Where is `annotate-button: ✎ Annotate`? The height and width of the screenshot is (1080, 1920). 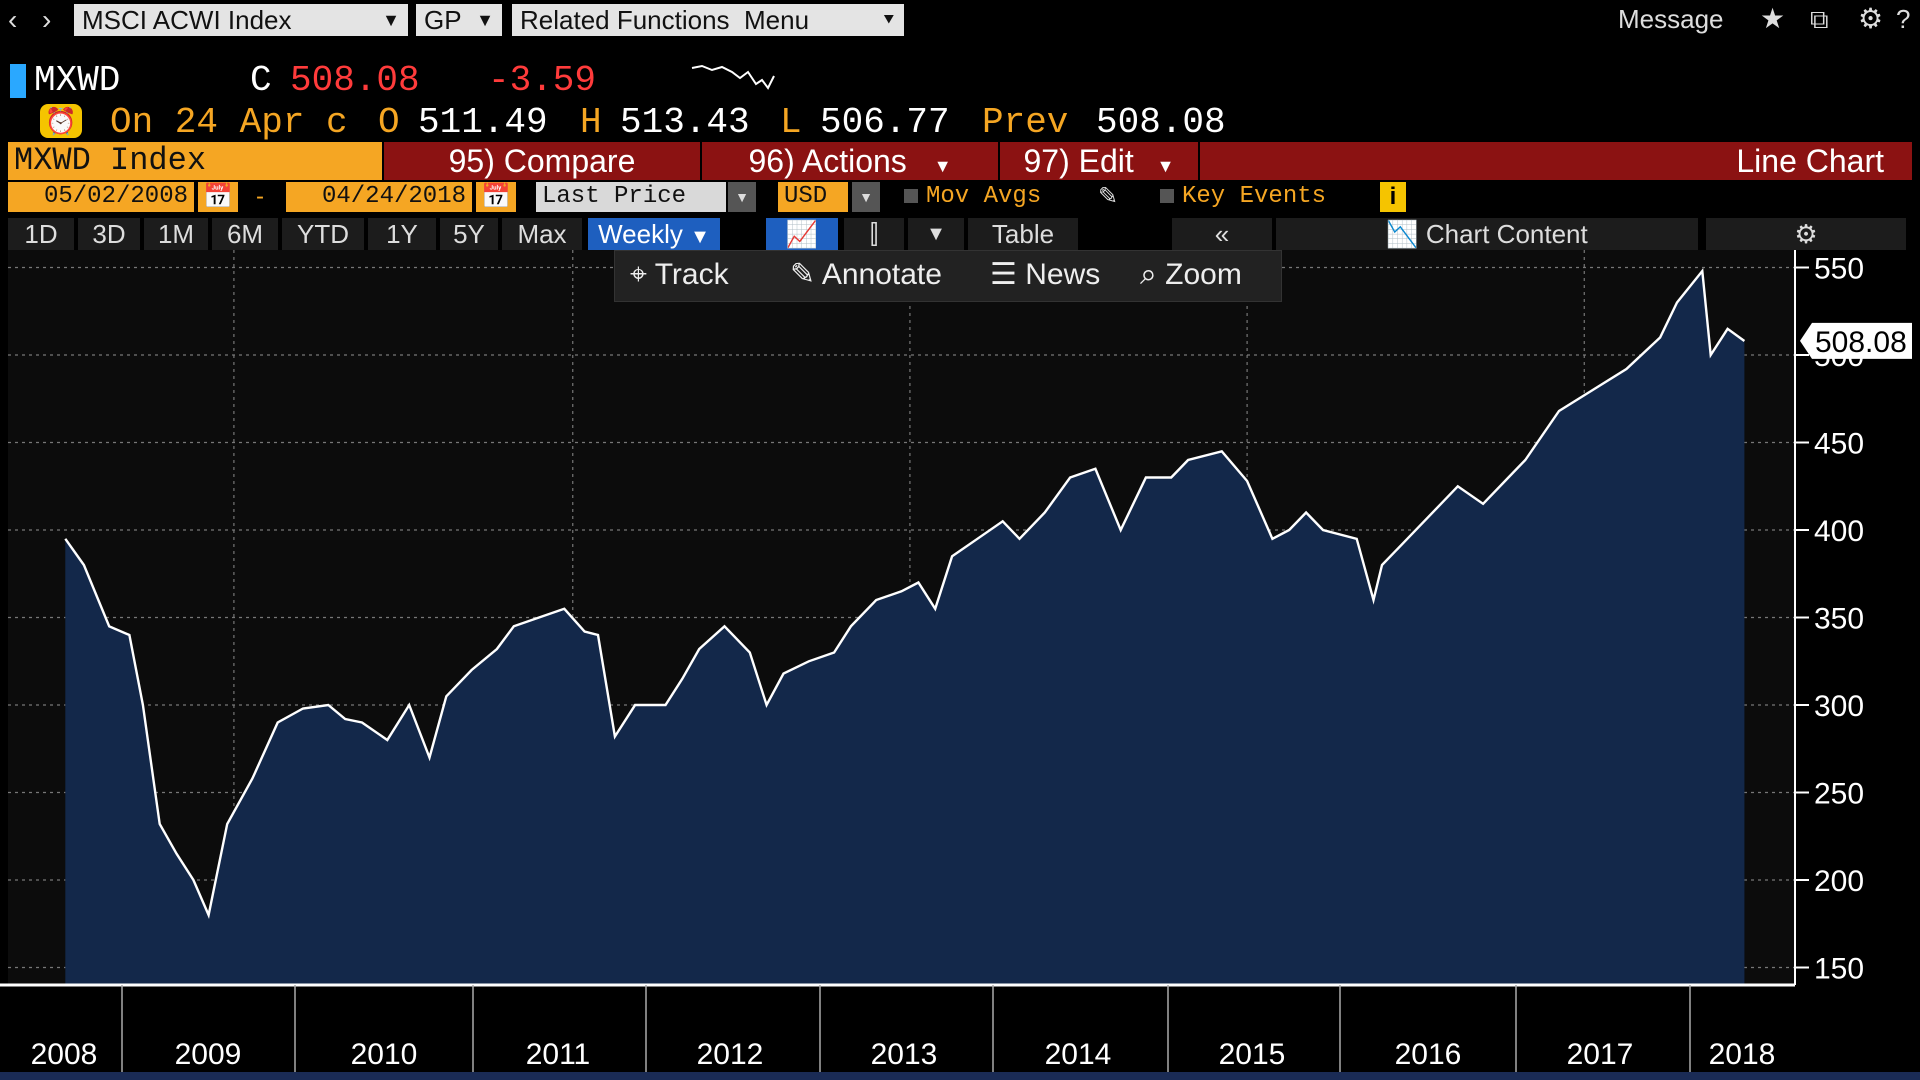
annotate-button: ✎ Annotate is located at coordinates (866, 275).